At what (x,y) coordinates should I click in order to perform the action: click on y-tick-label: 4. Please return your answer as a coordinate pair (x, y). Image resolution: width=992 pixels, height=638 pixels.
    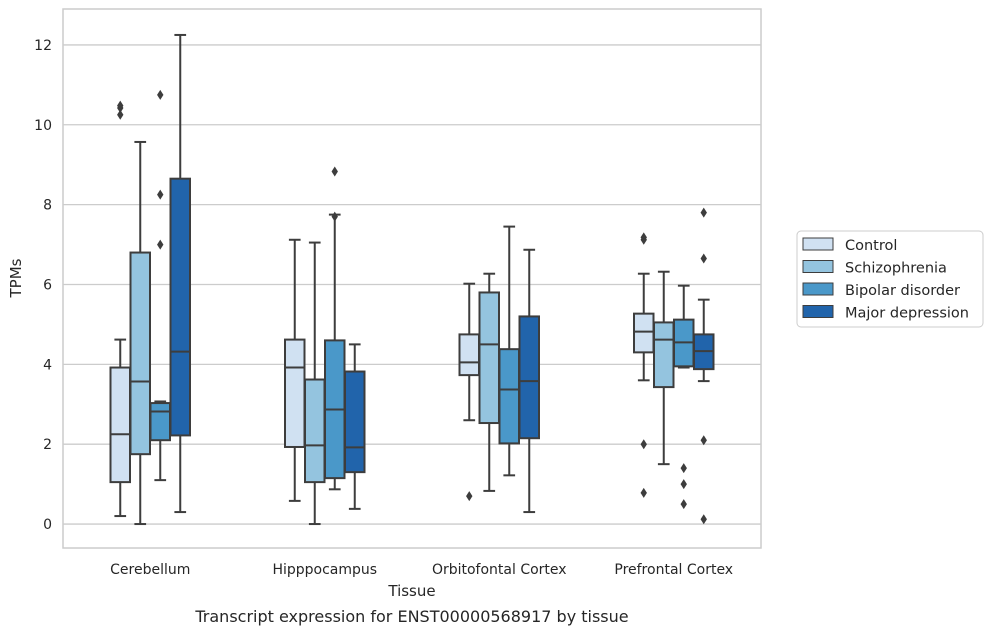
    Looking at the image, I should click on (47, 365).